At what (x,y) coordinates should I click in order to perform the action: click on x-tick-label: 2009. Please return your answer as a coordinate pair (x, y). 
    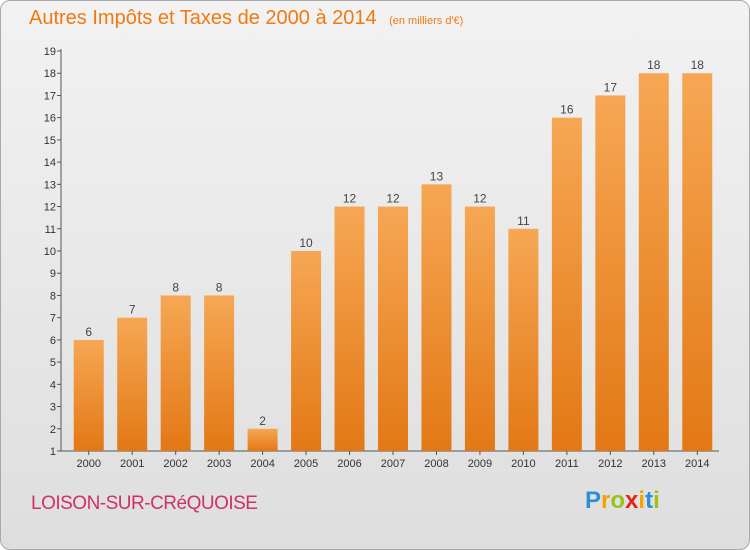
    Looking at the image, I should click on (480, 464).